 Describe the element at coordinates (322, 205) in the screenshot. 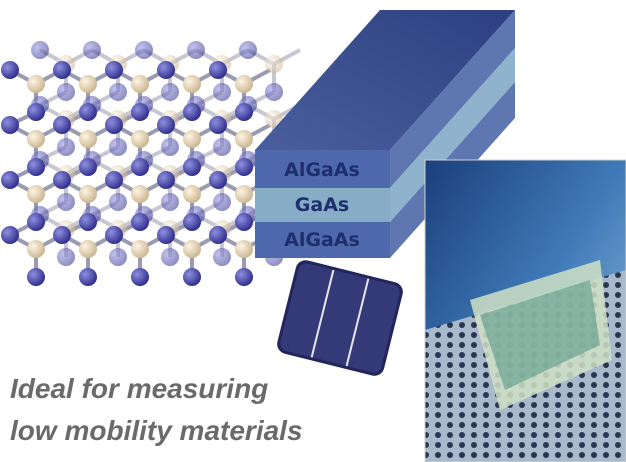

I see `layer-label: GaAs` at that location.